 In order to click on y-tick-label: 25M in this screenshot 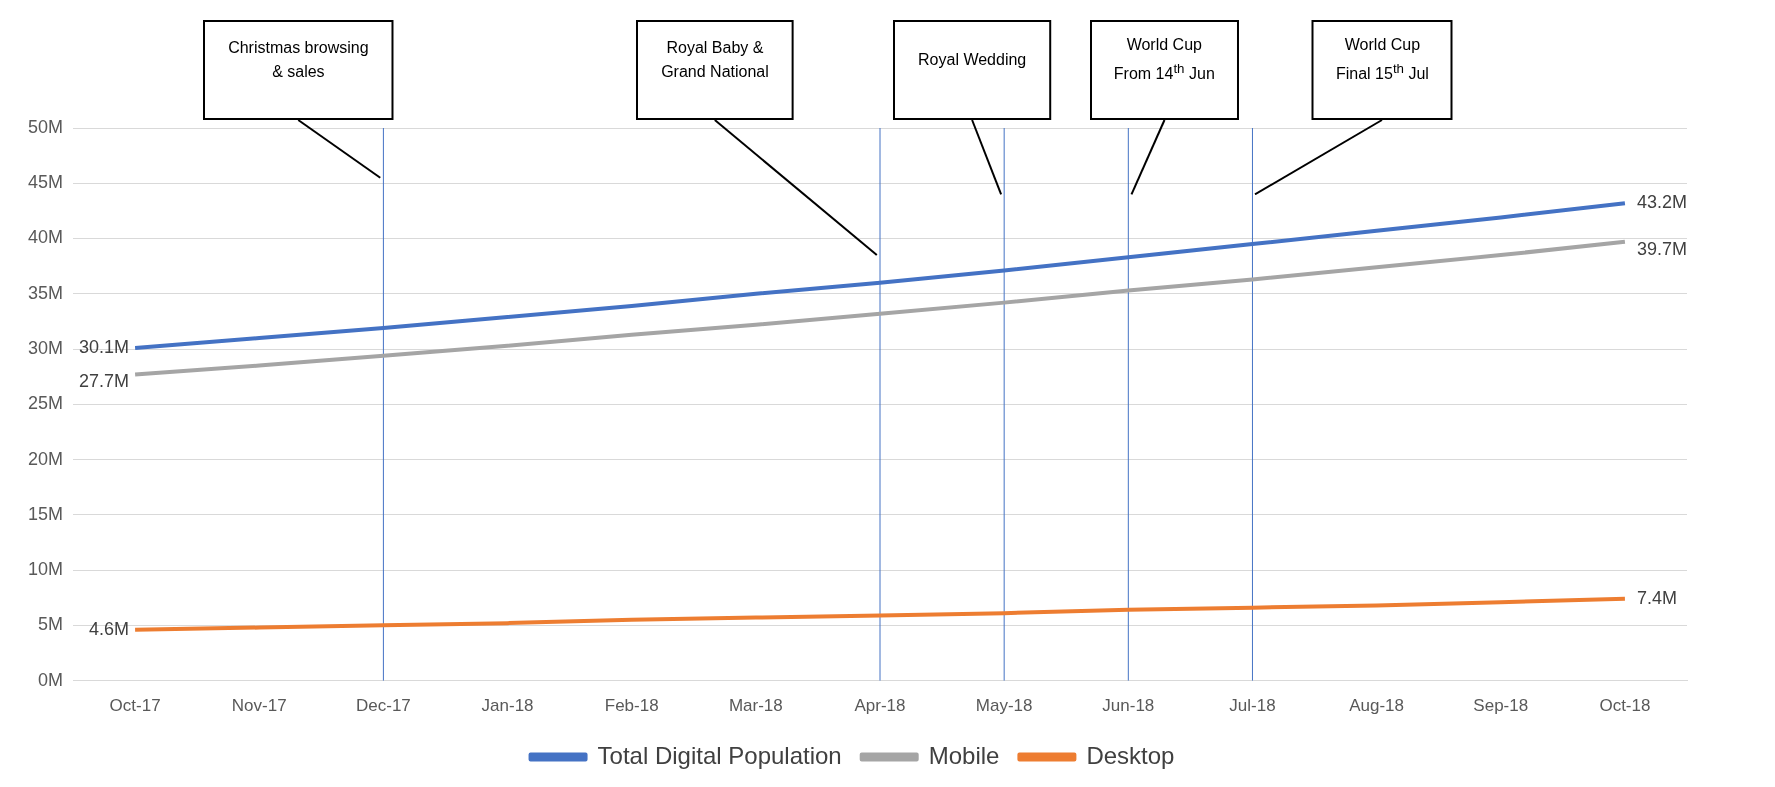, I will do `click(46, 403)`.